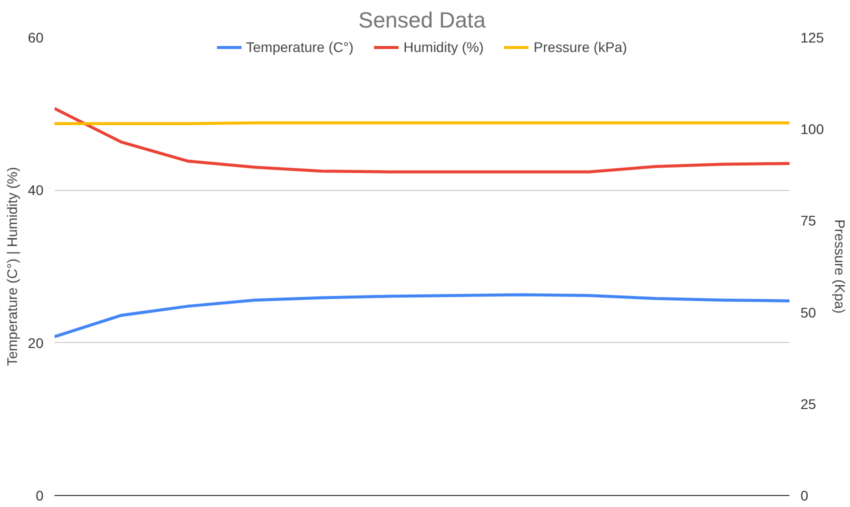 This screenshot has height=507, width=850. What do you see at coordinates (804, 496) in the screenshot?
I see `y2-tick-label: 0` at bounding box center [804, 496].